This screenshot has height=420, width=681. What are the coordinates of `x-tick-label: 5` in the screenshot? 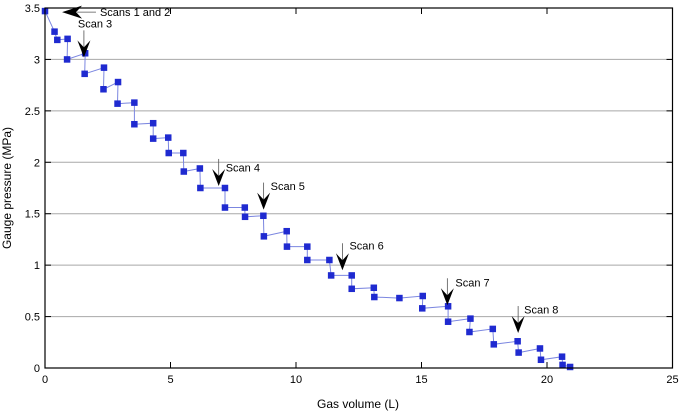 It's located at (170, 380).